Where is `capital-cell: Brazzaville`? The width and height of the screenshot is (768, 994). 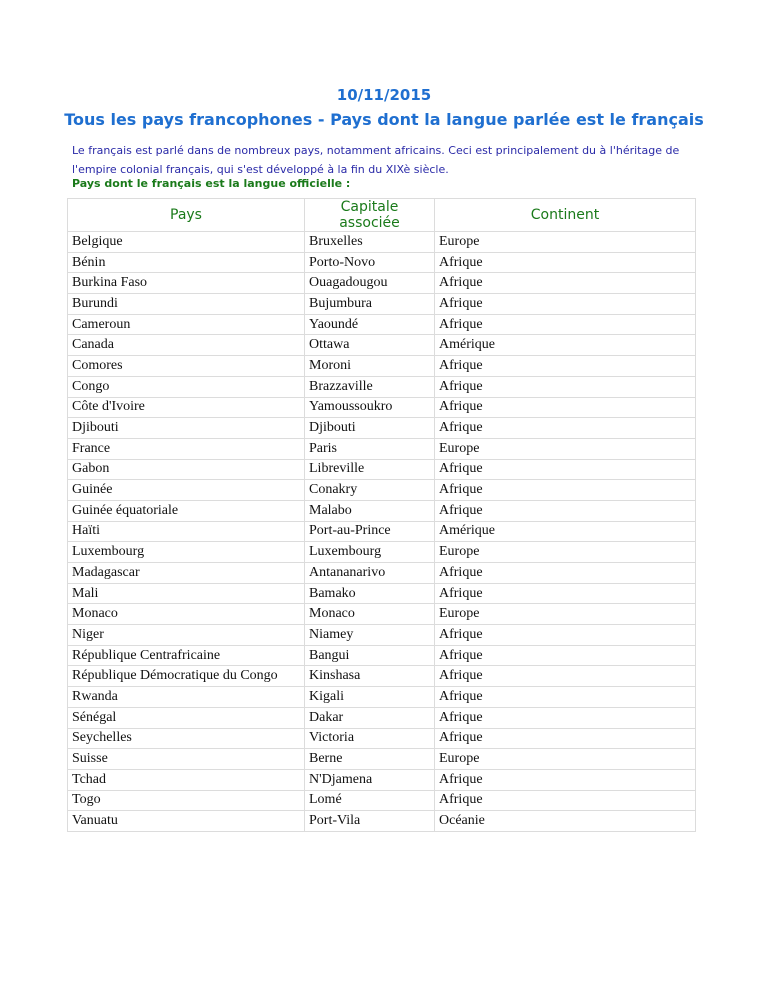
capital-cell: Brazzaville is located at coordinates (369, 386).